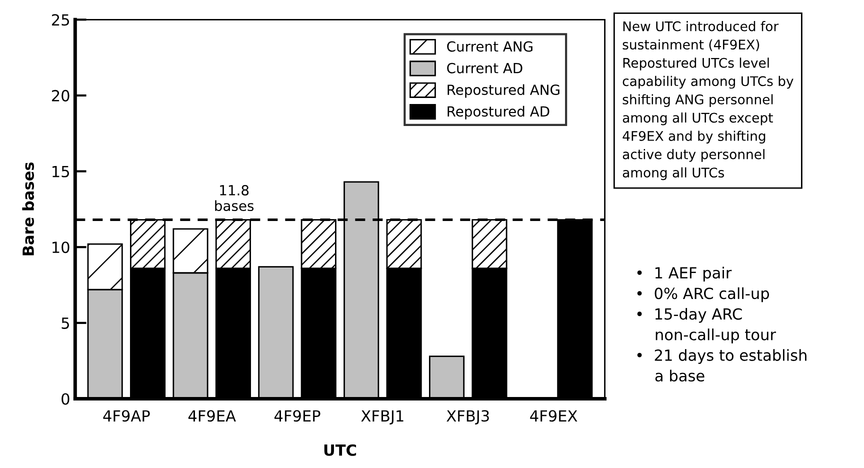 The height and width of the screenshot is (468, 864). What do you see at coordinates (504, 91) in the screenshot?
I see `legend-label: Repostured ANG` at bounding box center [504, 91].